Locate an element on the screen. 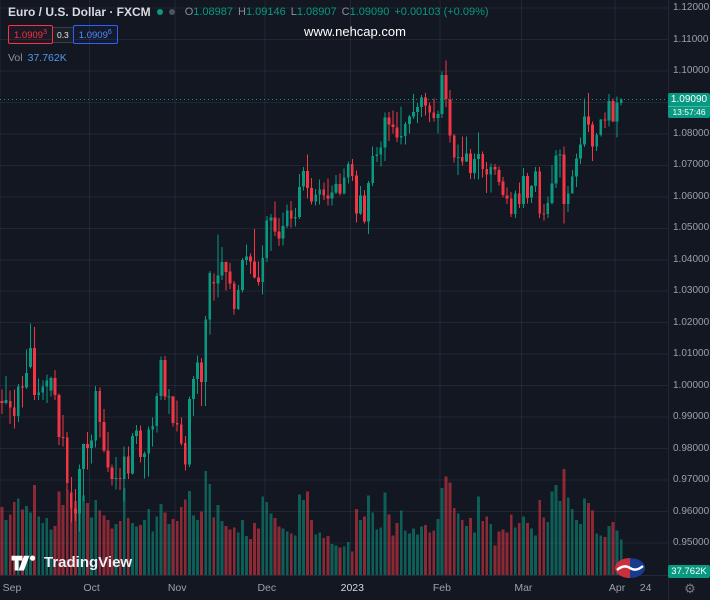 This screenshot has height=600, width=710. axis-corner: ⚙ is located at coordinates (689, 587).